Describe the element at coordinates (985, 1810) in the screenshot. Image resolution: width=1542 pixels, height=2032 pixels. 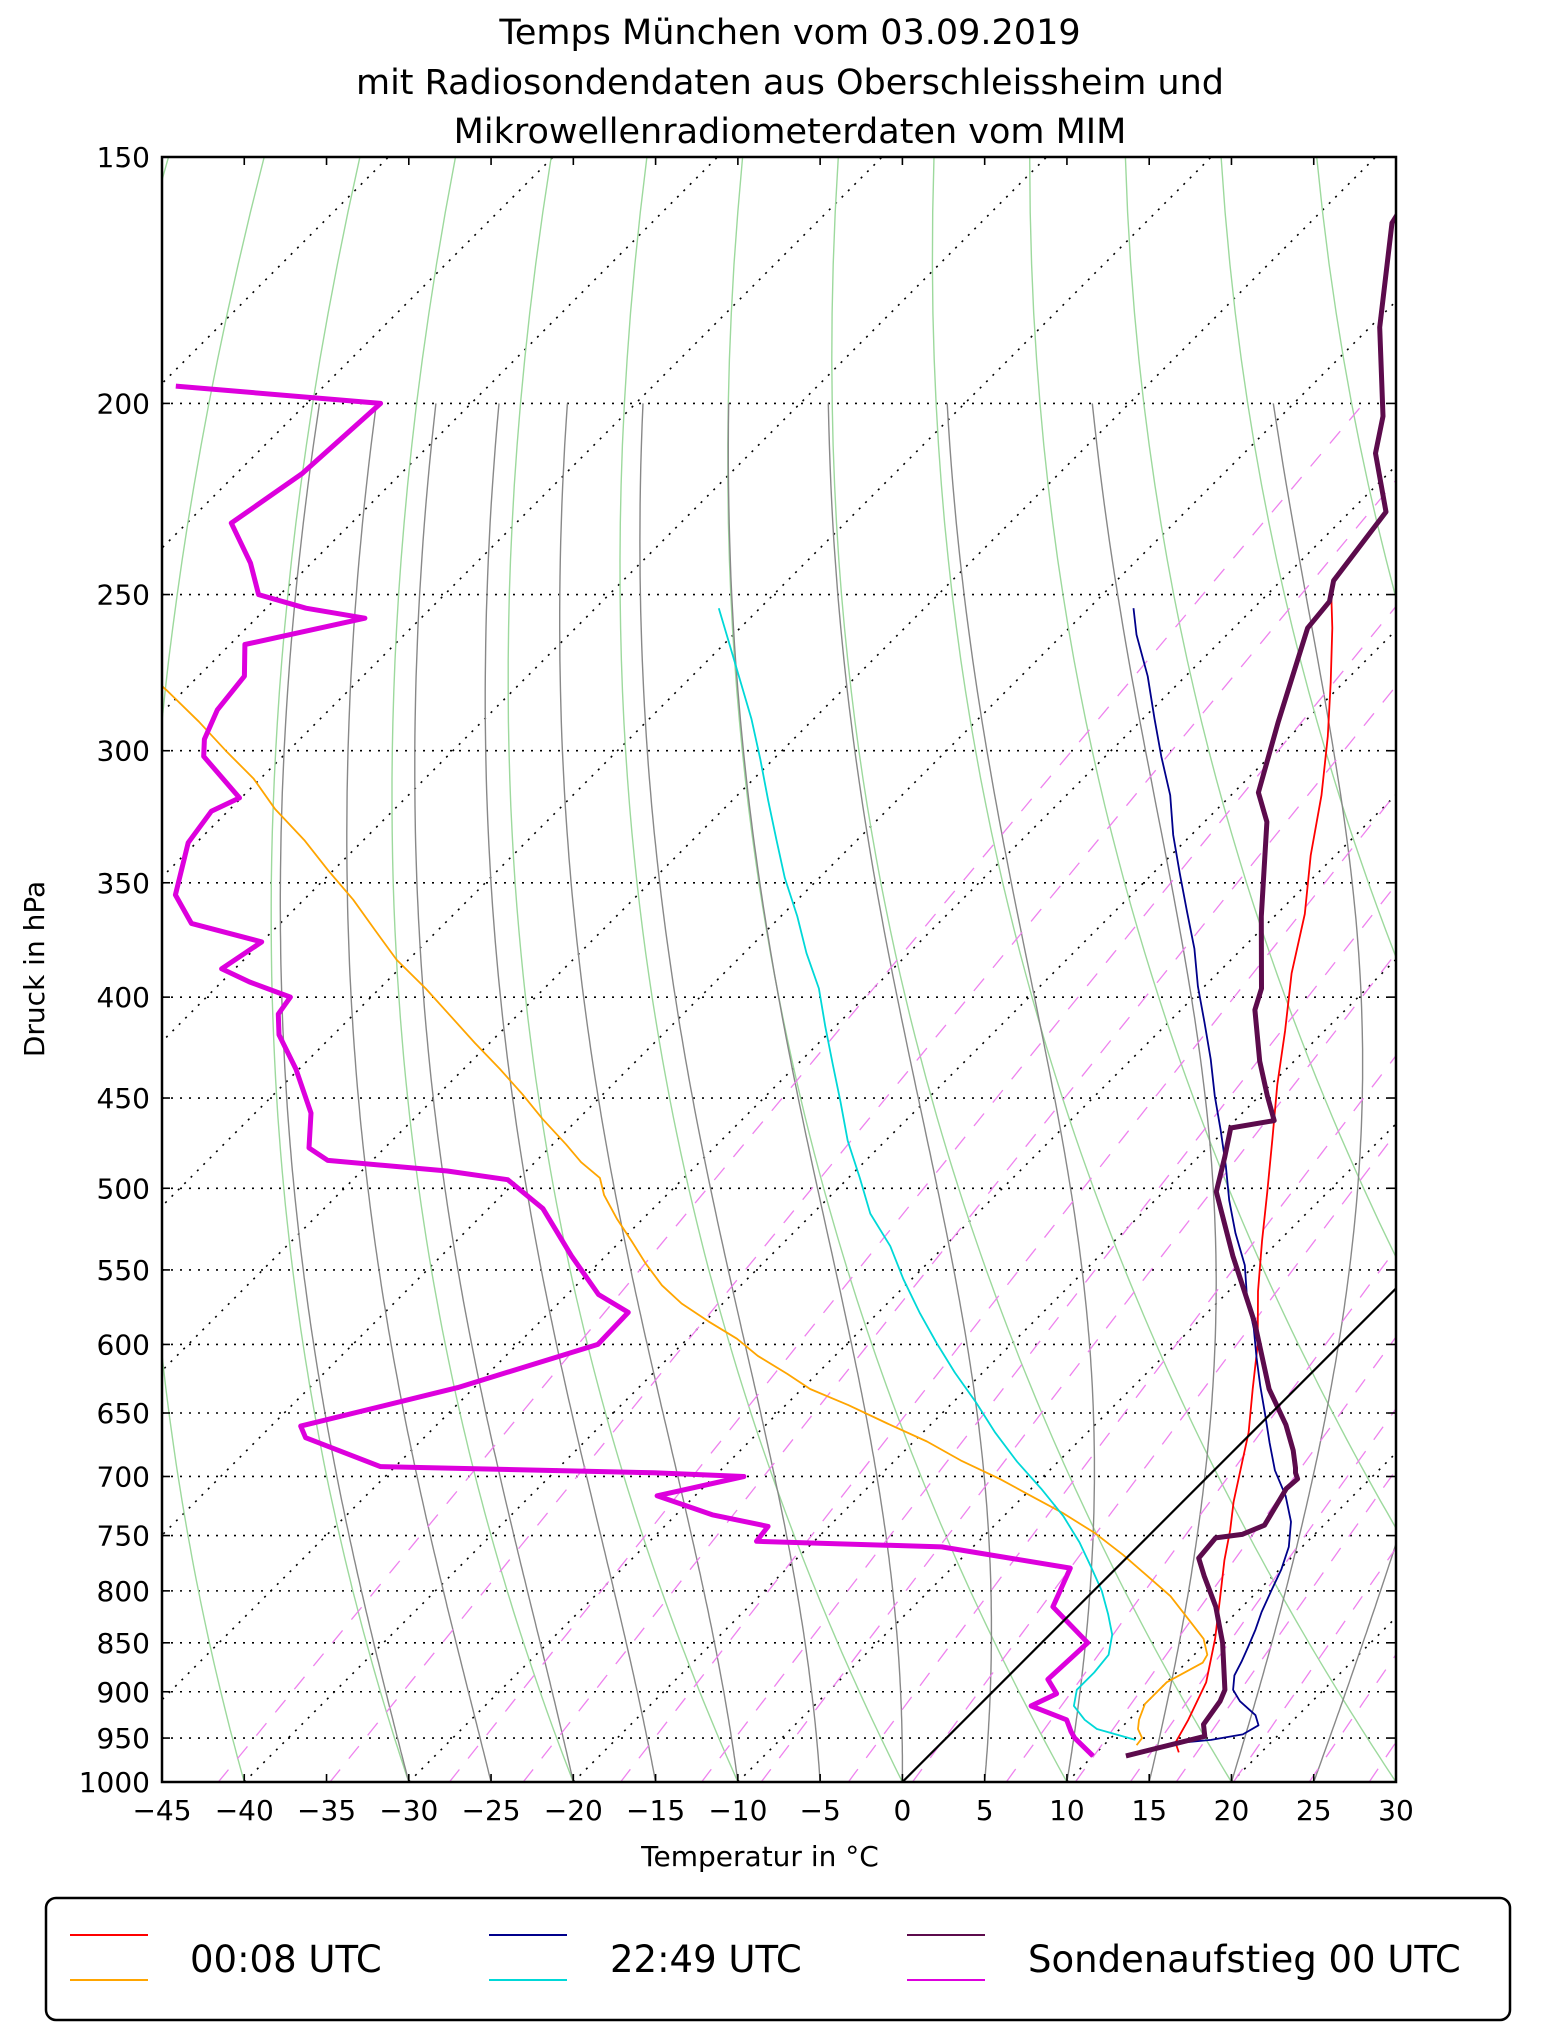
I see `x-tick-label: 5` at that location.